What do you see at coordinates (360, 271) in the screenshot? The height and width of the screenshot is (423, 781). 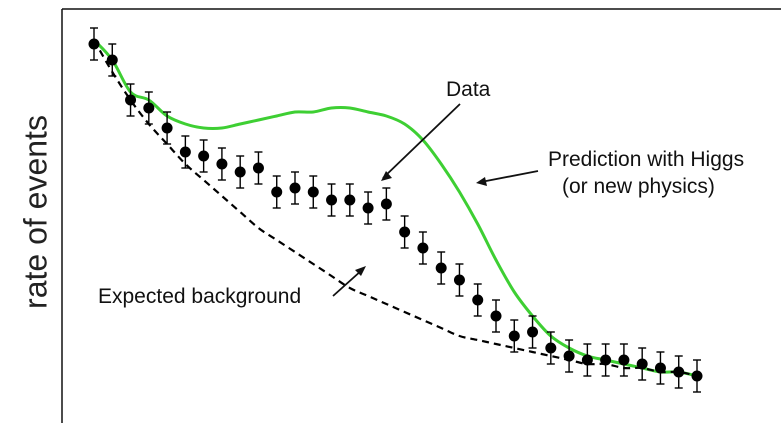 I see `annotation-background-arrowhead` at bounding box center [360, 271].